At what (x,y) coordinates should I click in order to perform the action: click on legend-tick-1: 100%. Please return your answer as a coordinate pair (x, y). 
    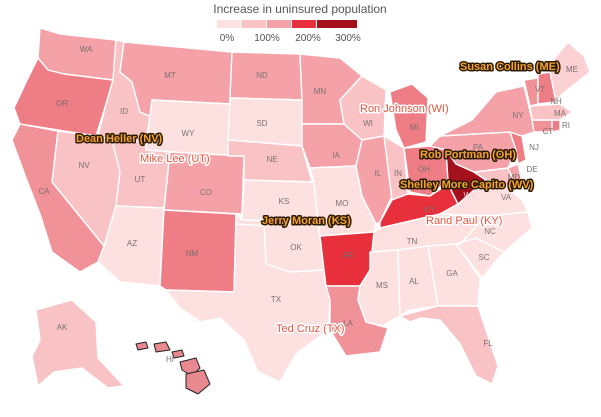
    Looking at the image, I should click on (267, 38).